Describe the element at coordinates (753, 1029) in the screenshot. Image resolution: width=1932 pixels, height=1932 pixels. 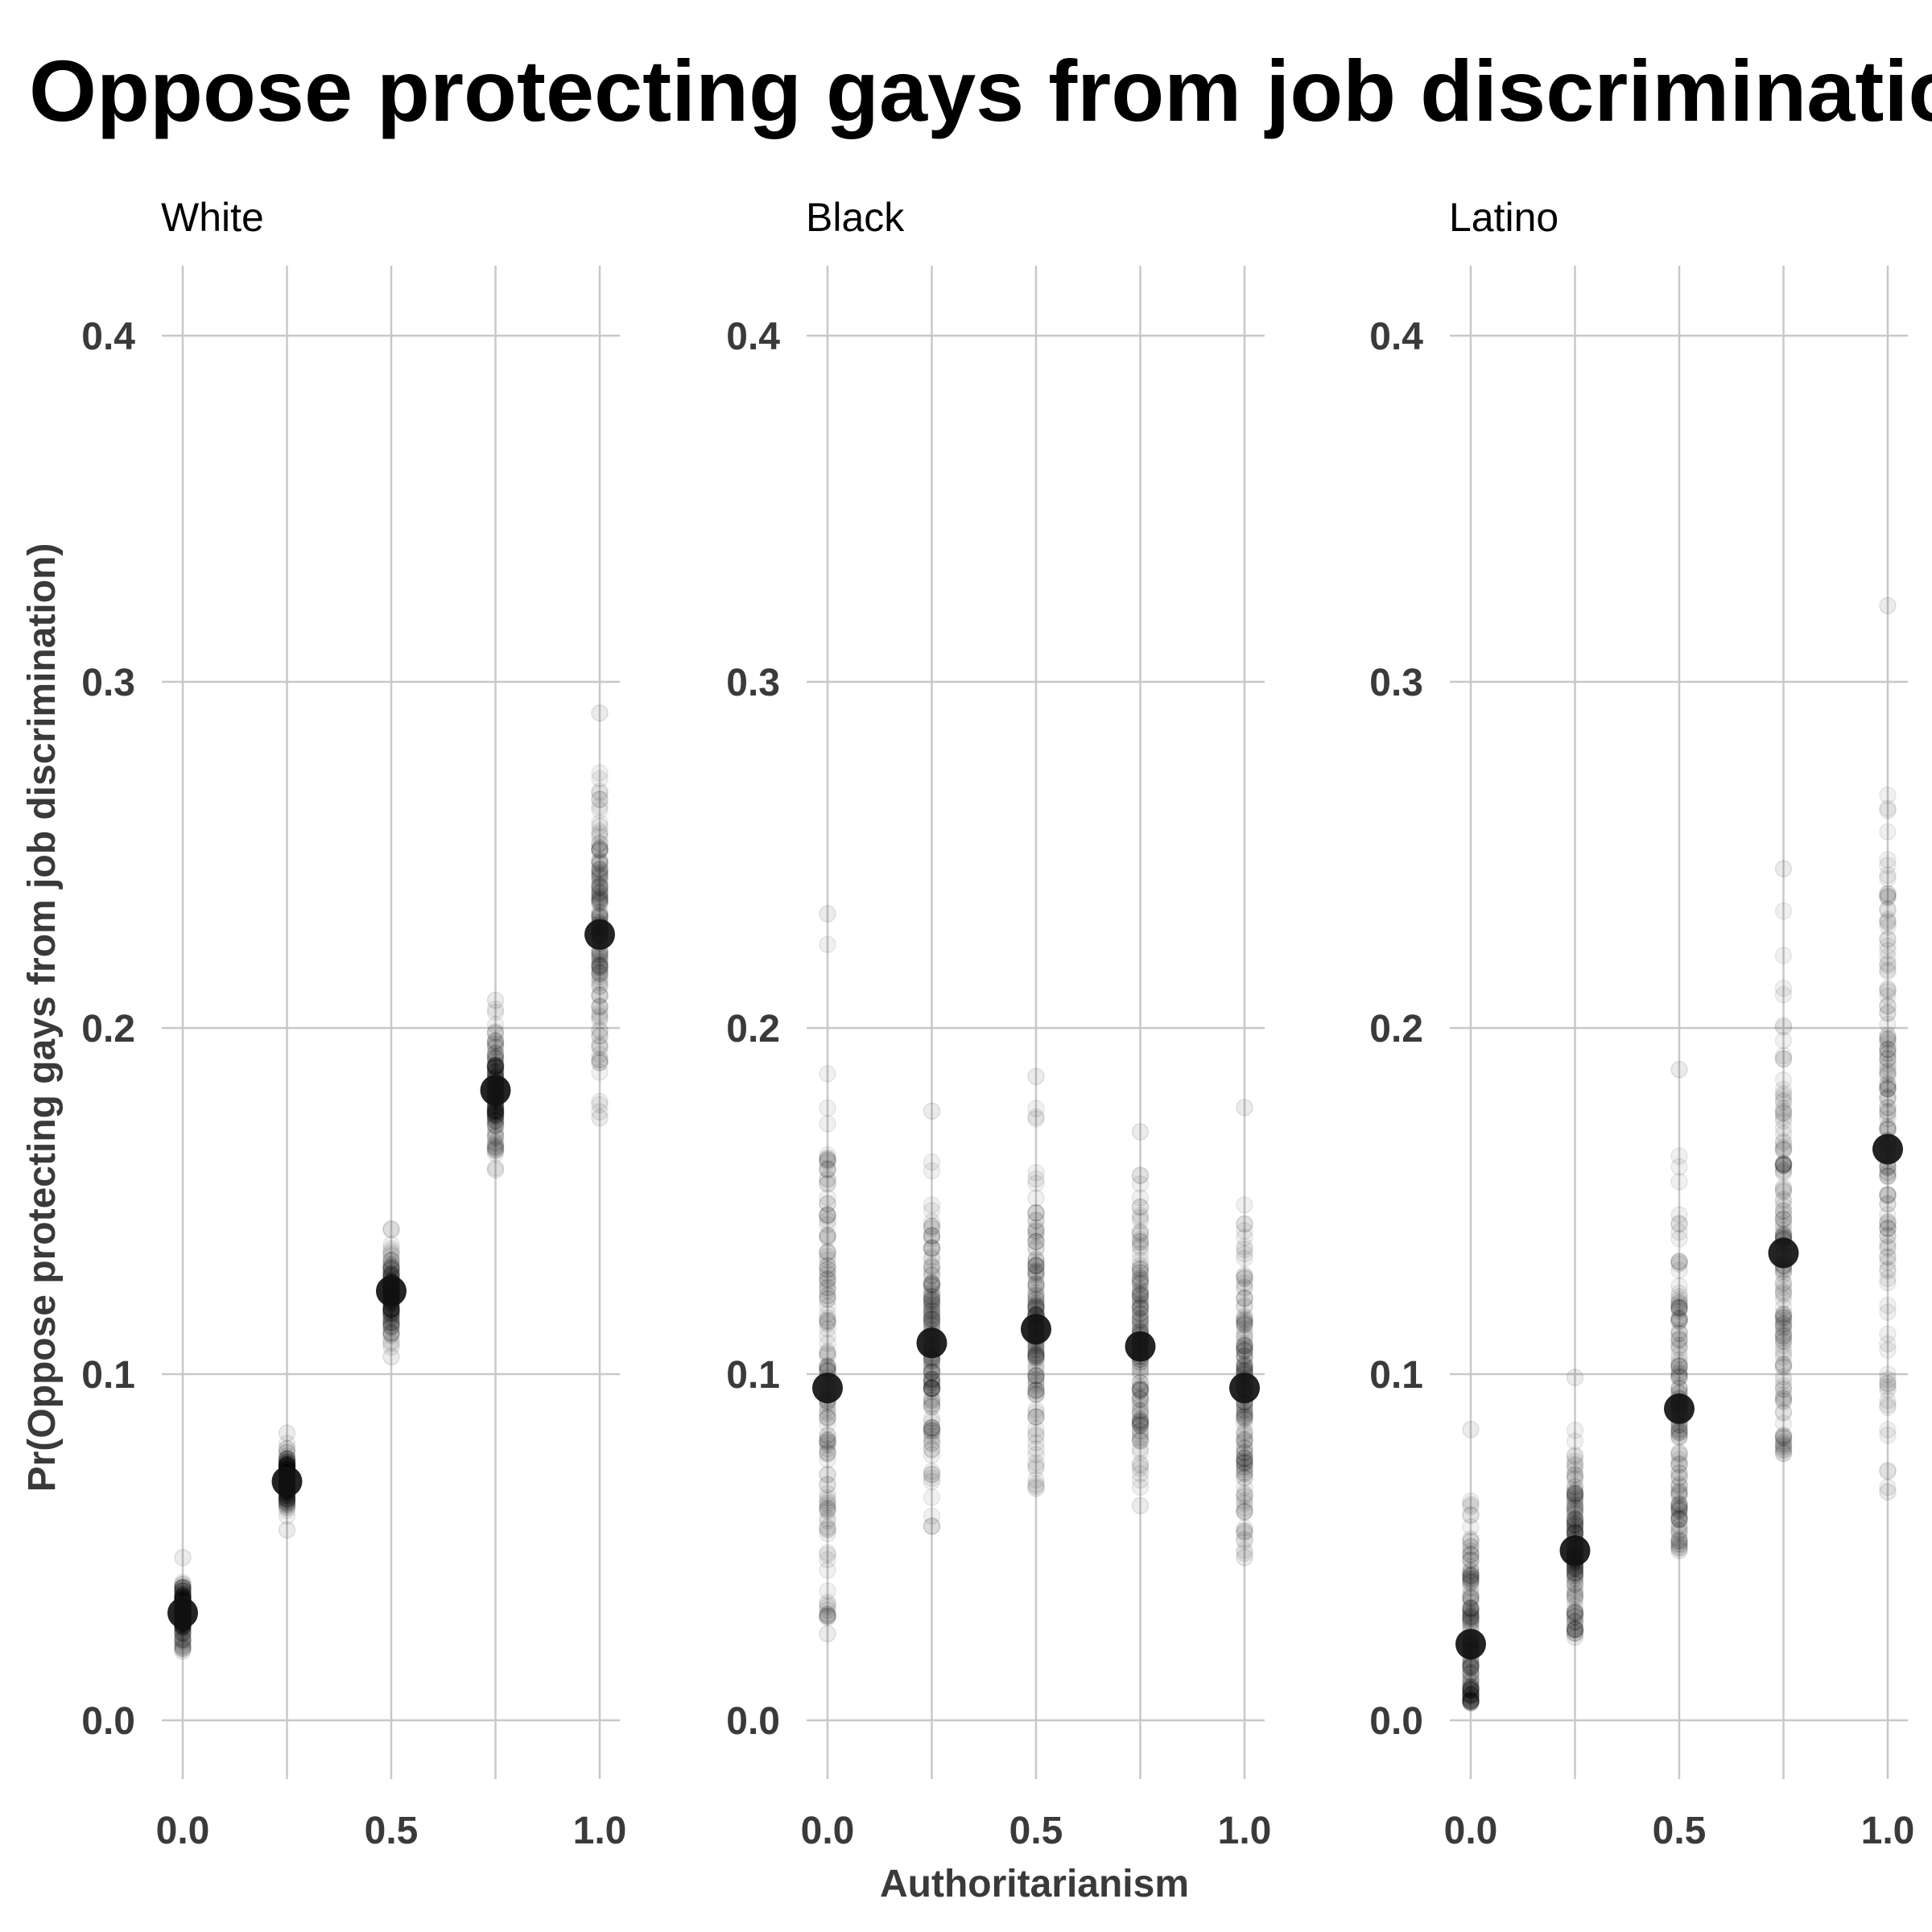
I see `y-tick-label: 0.2` at that location.